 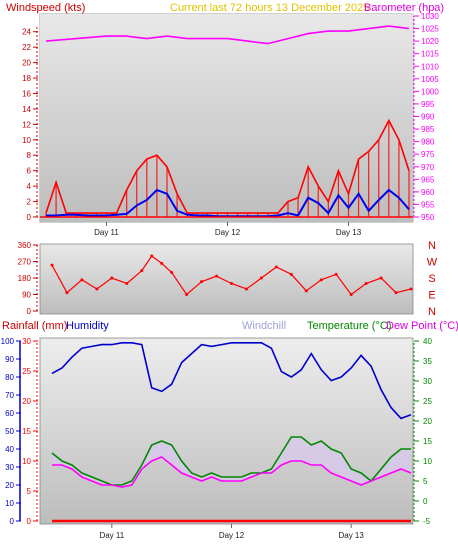 I want to click on baro-tick-label: 1030, so click(x=430, y=16).